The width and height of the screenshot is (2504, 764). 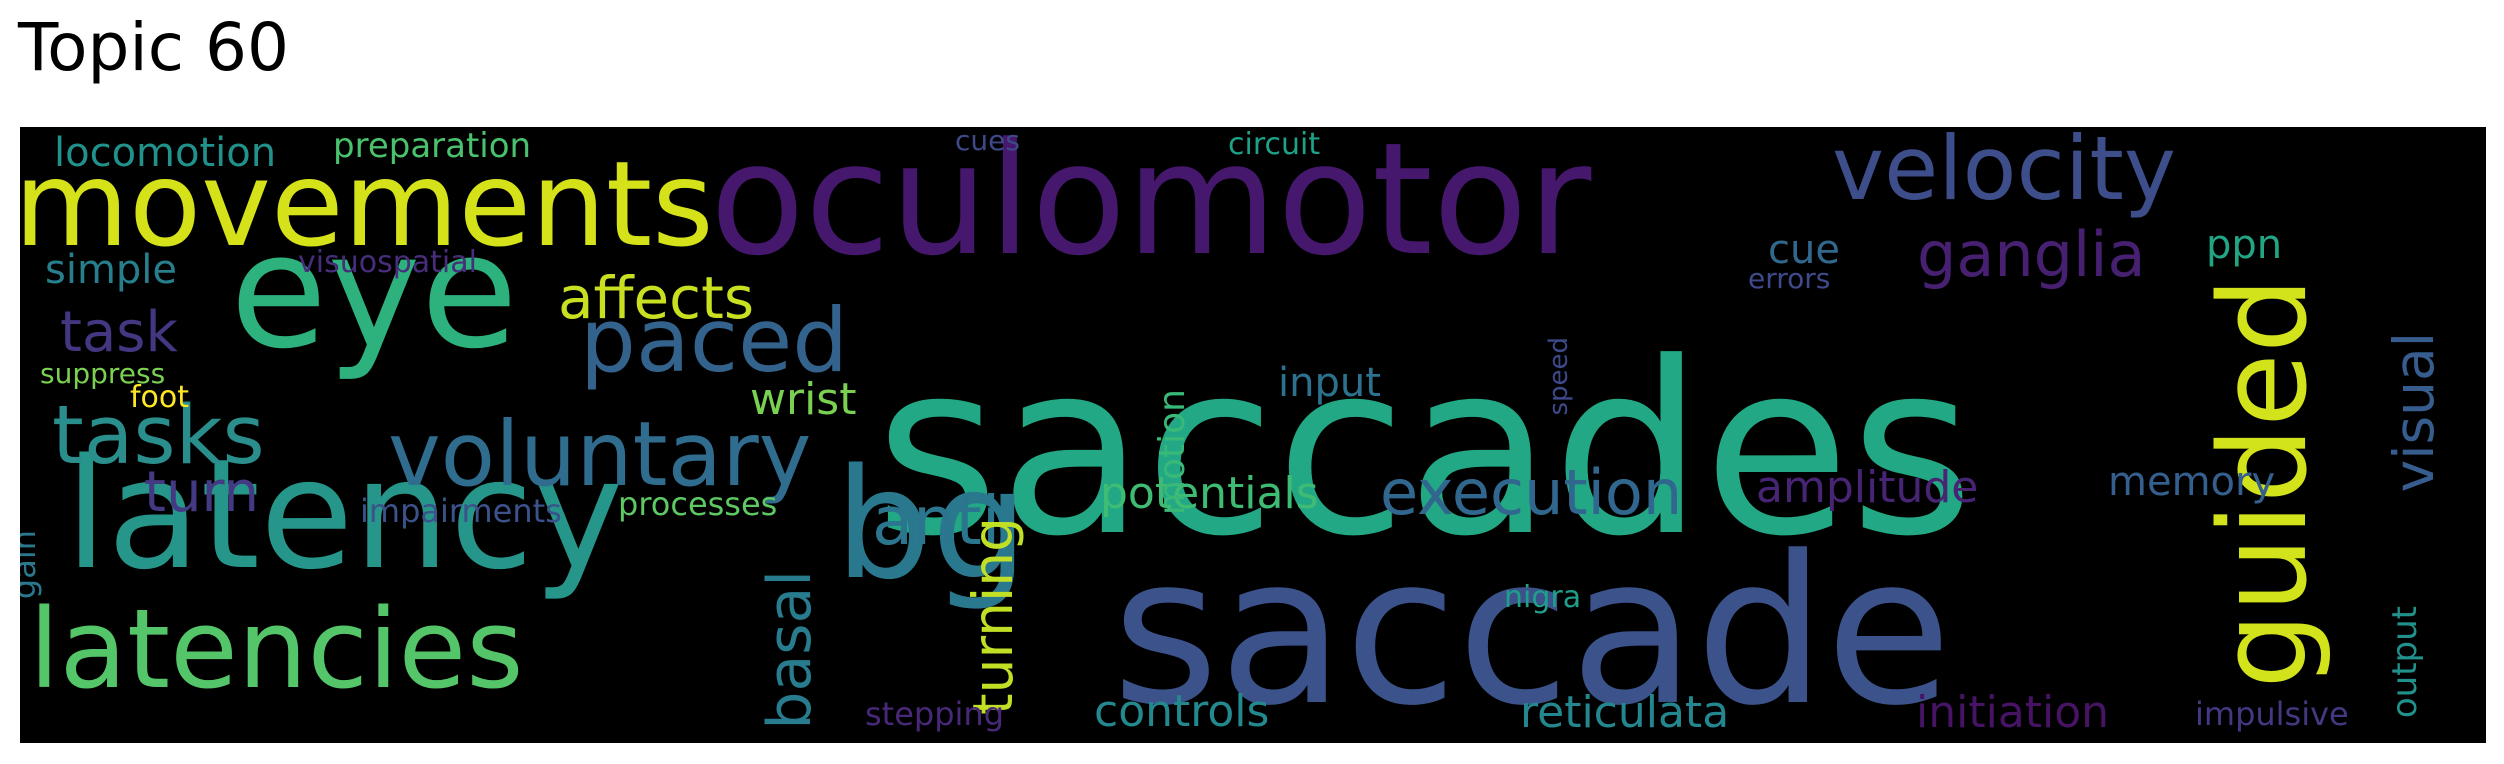 I want to click on word-turn: turn, so click(x=201, y=492).